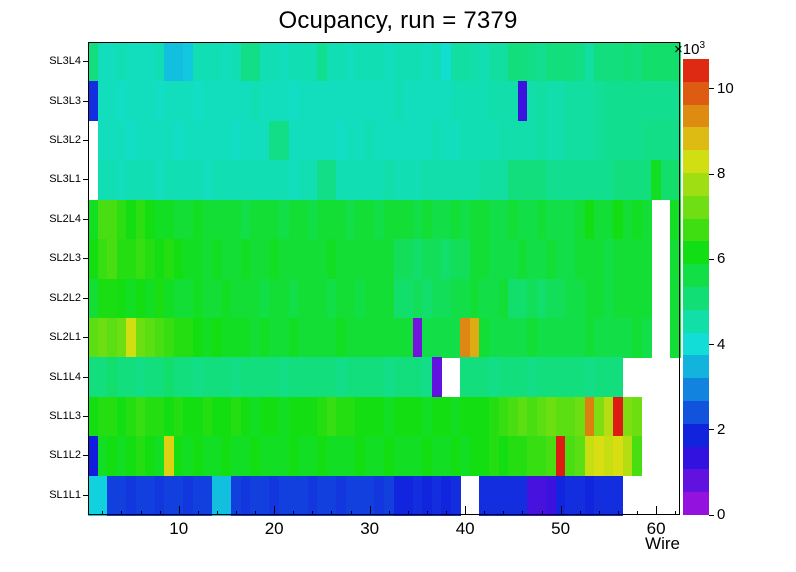 The height and width of the screenshot is (572, 796). What do you see at coordinates (561, 528) in the screenshot?
I see `x-tick-label: 50` at bounding box center [561, 528].